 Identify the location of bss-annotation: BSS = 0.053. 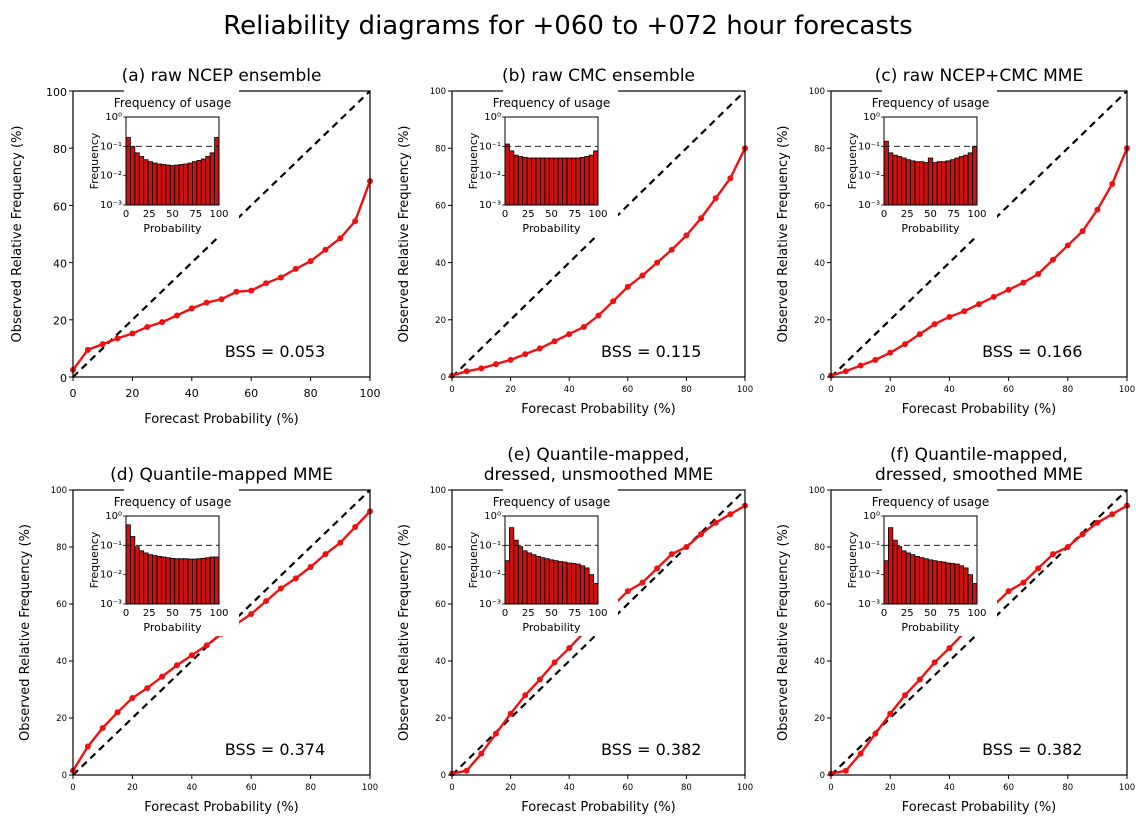
(275, 351).